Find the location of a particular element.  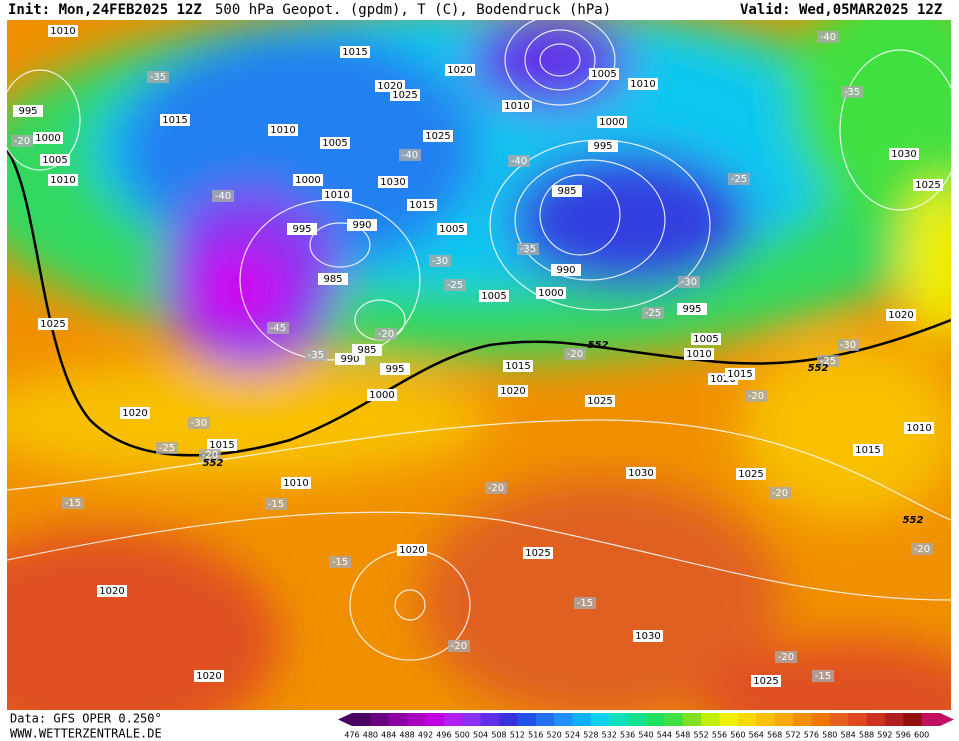

colorbar-label: 560 is located at coordinates (737, 735).